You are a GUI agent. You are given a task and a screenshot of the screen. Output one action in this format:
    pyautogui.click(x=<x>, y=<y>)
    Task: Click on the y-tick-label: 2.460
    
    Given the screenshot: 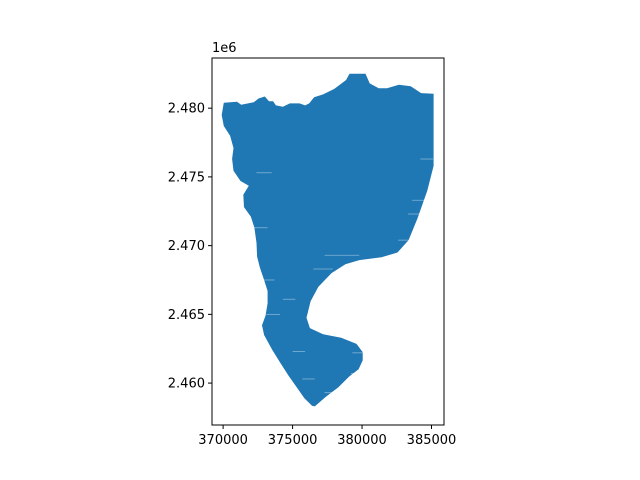 What is the action you would take?
    pyautogui.click(x=186, y=384)
    